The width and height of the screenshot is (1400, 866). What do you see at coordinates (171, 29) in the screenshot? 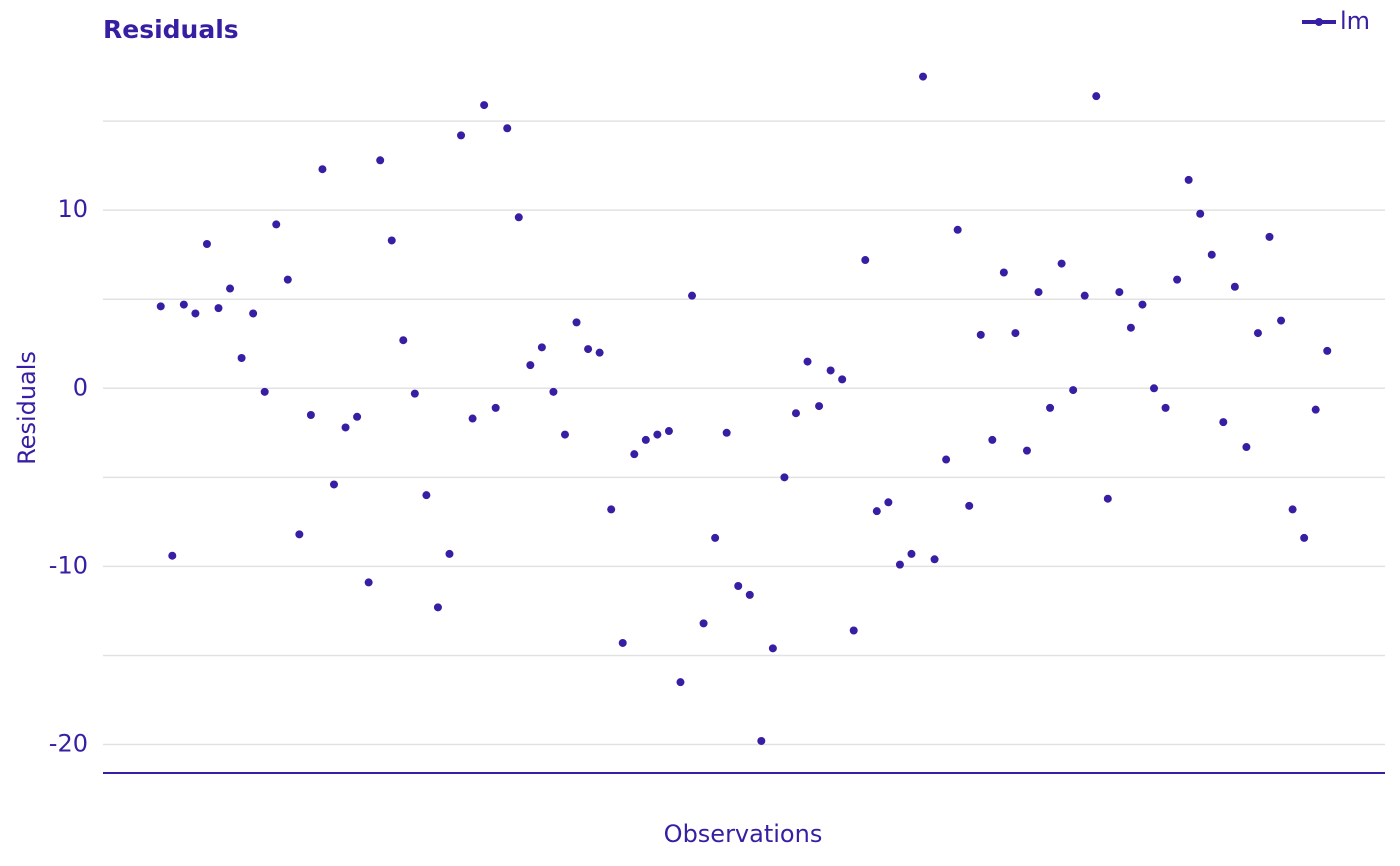
I see `chart-title: Residuals` at bounding box center [171, 29].